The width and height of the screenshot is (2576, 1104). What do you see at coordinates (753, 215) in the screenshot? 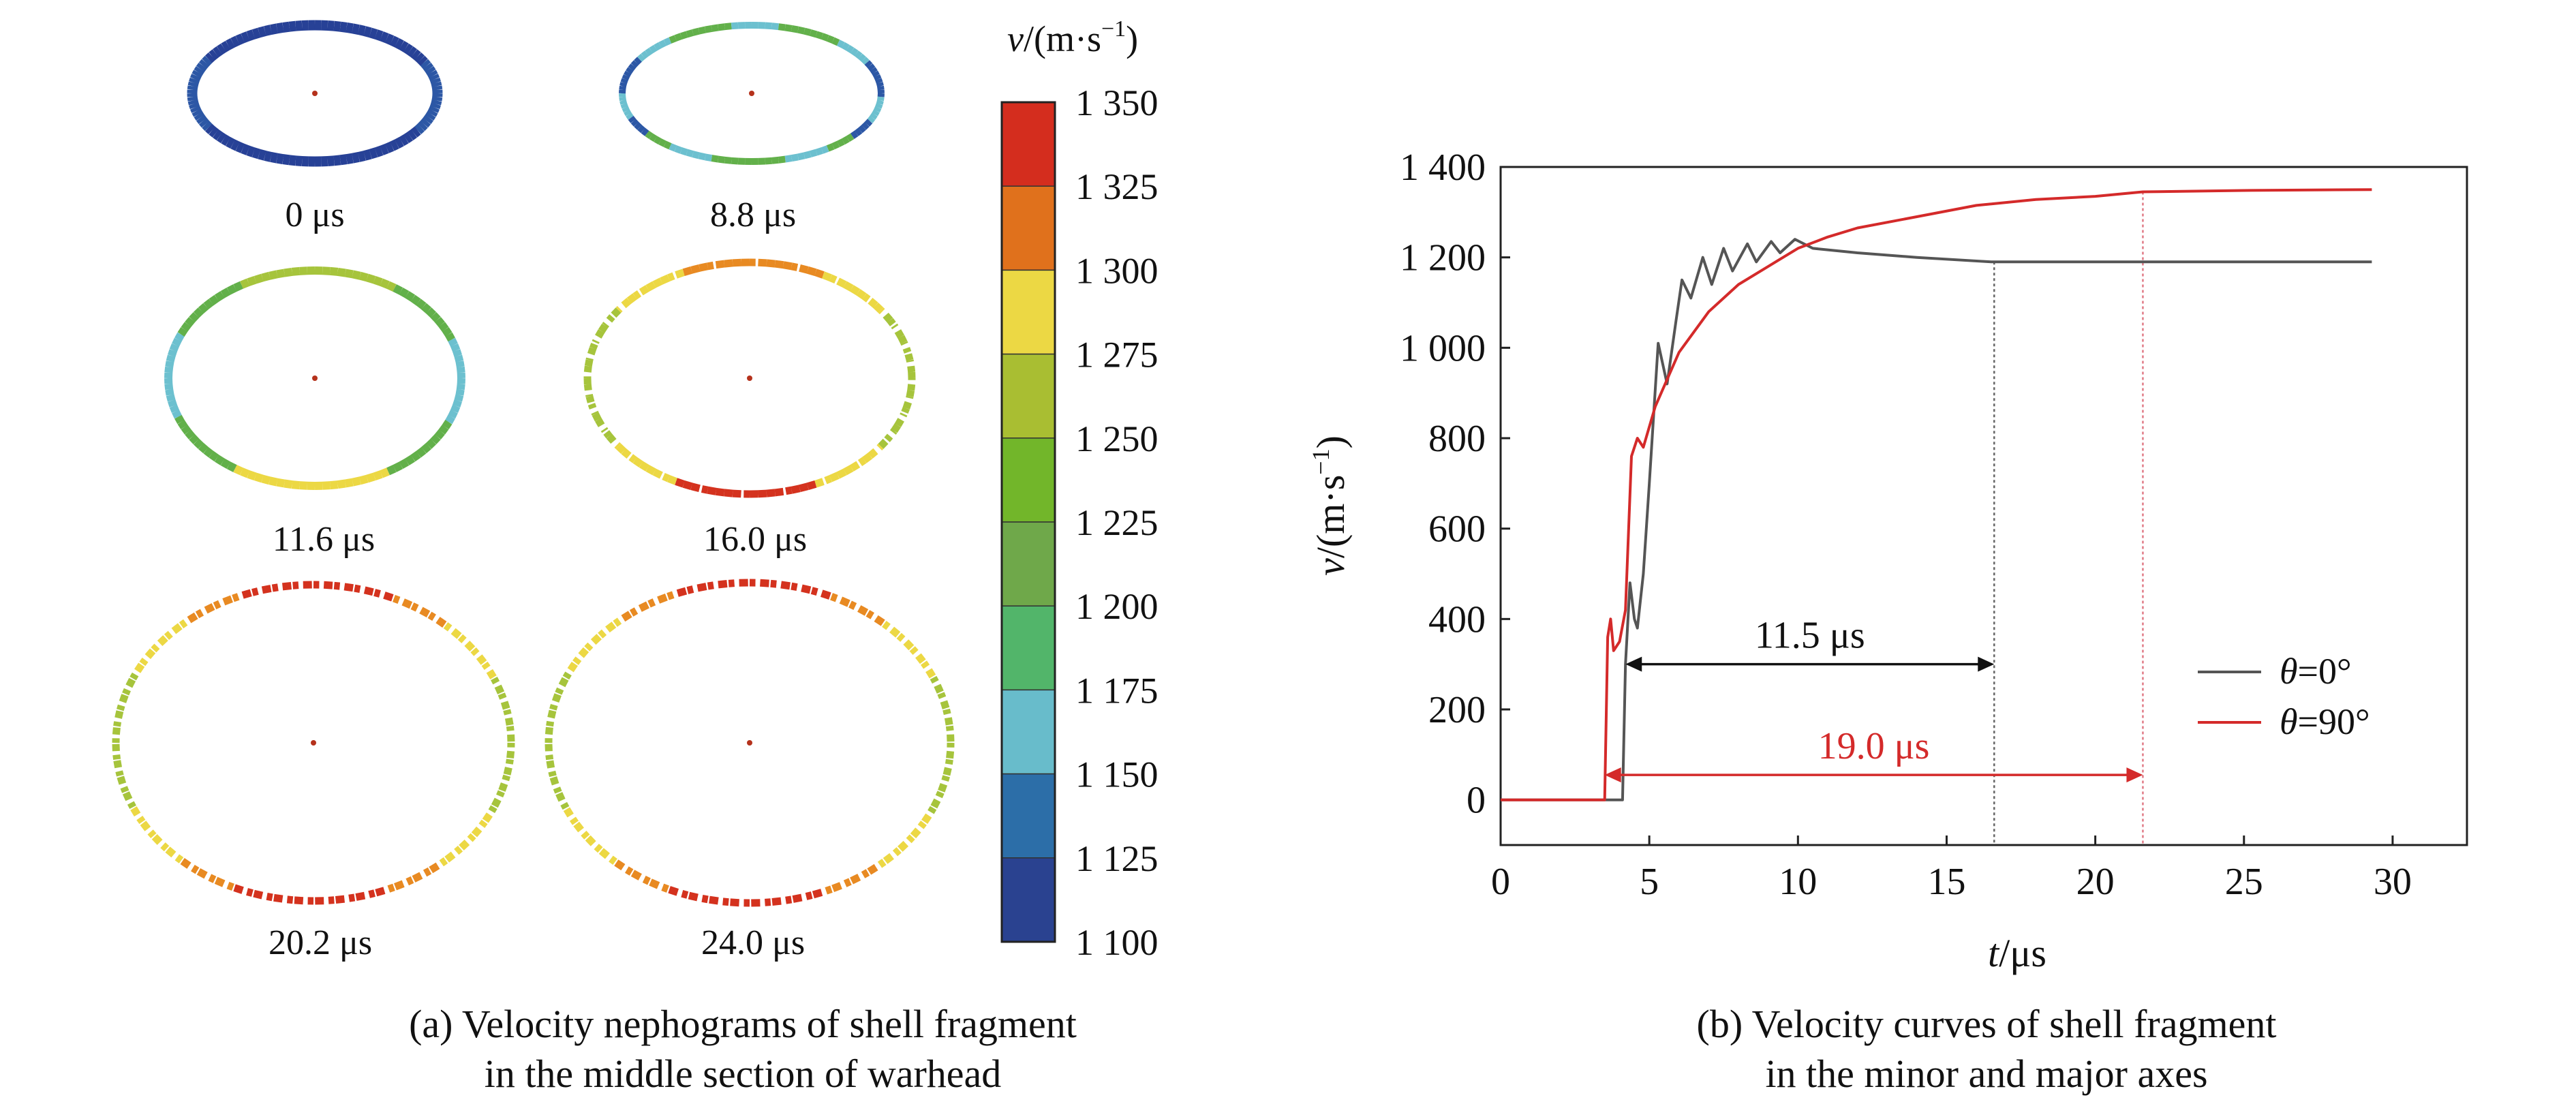
I see `snapshot-label-1: 8.8 μs` at bounding box center [753, 215].